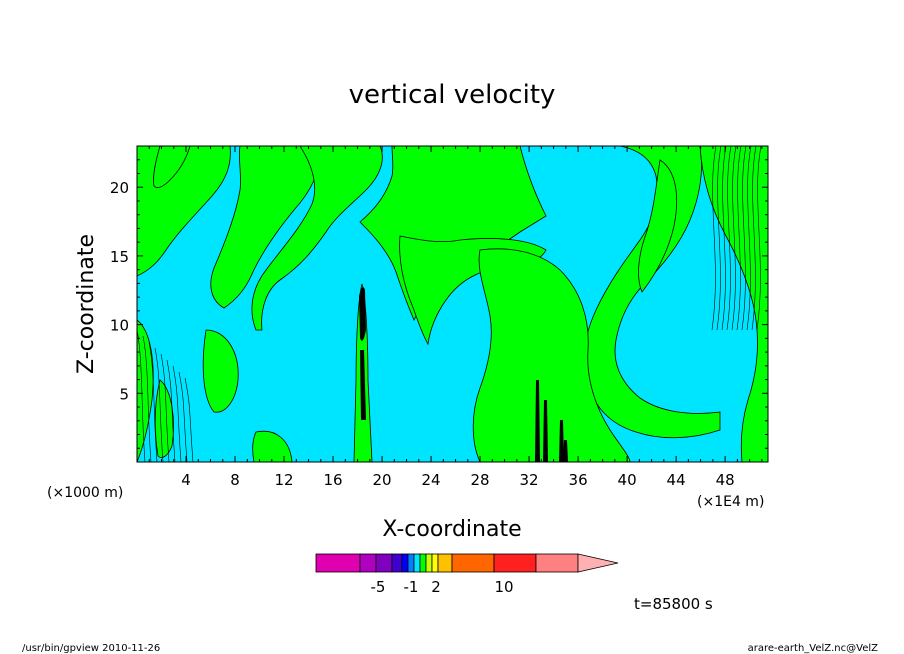  What do you see at coordinates (442, 587) in the screenshot?
I see `colorbar-labels: -5 -1 2 10` at bounding box center [442, 587].